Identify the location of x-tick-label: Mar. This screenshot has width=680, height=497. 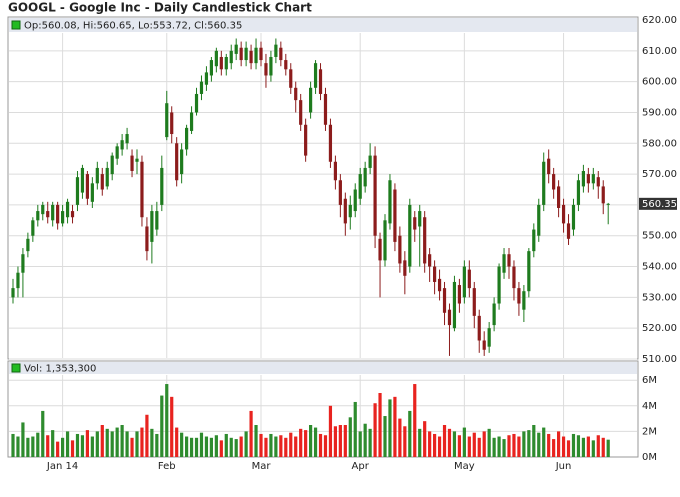
(262, 466).